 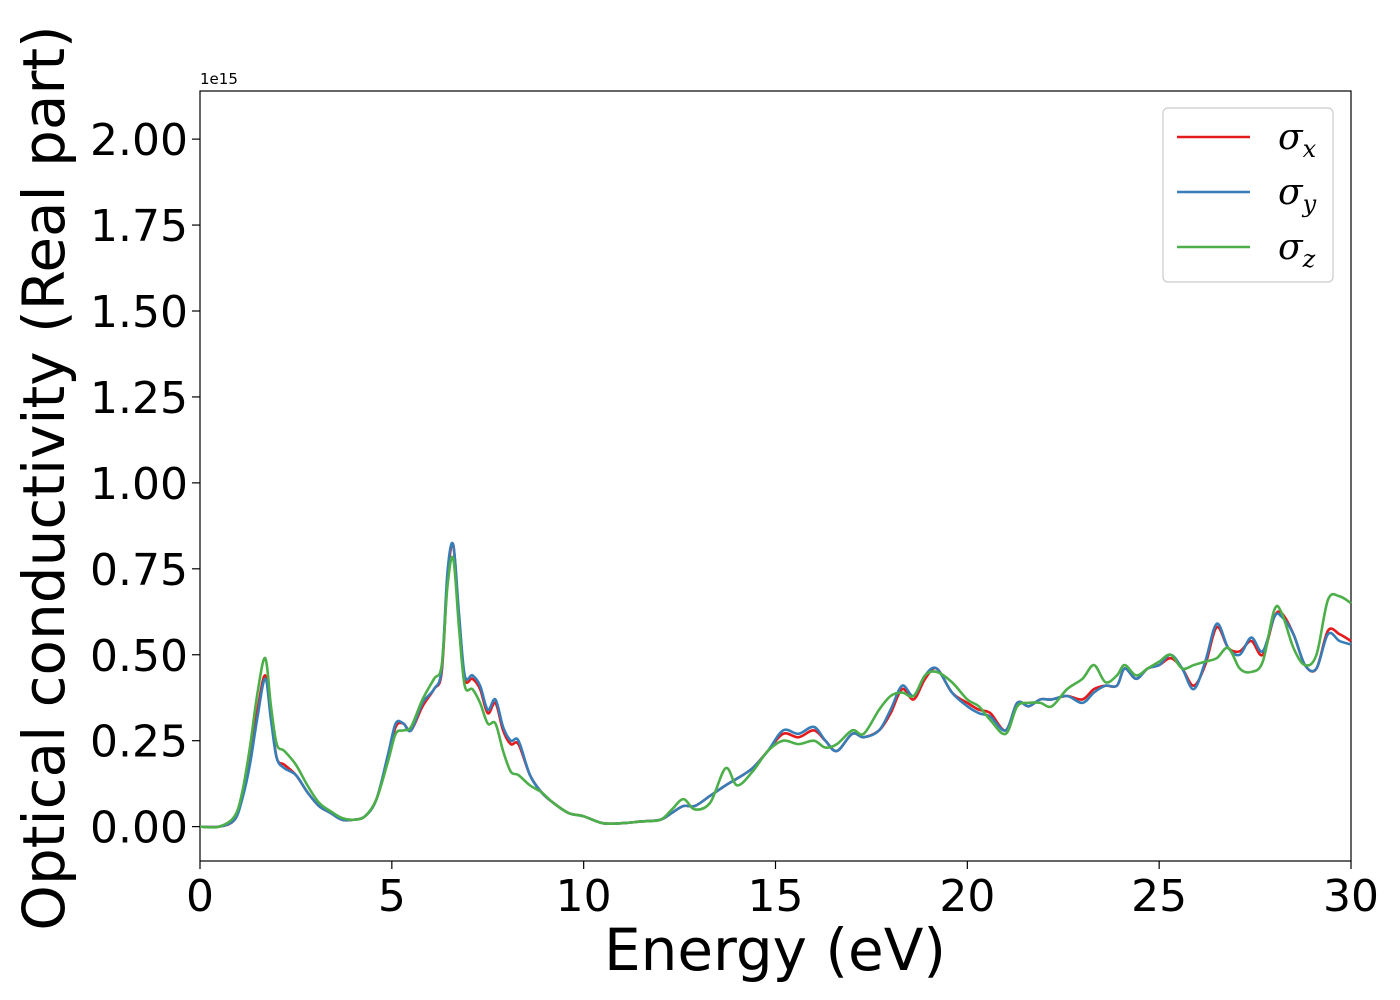 I want to click on y-tick-label: 0.00, so click(x=139, y=828).